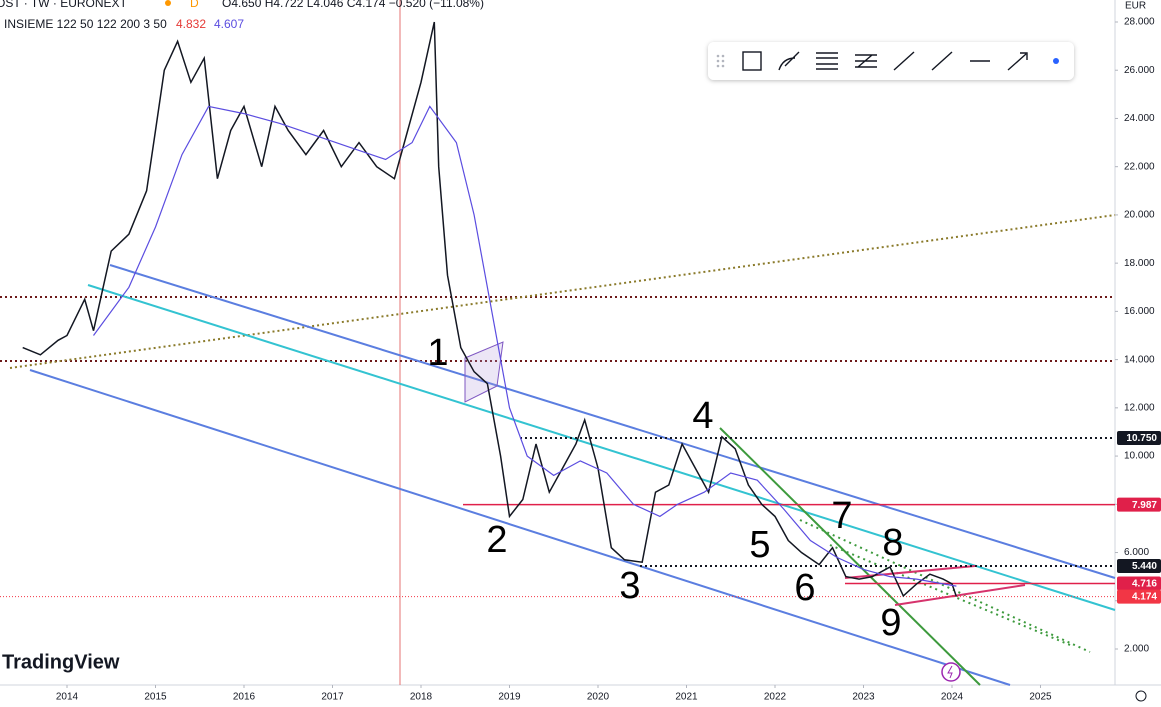 This screenshot has width=1161, height=707. I want to click on trendline-tool, so click(904, 61).